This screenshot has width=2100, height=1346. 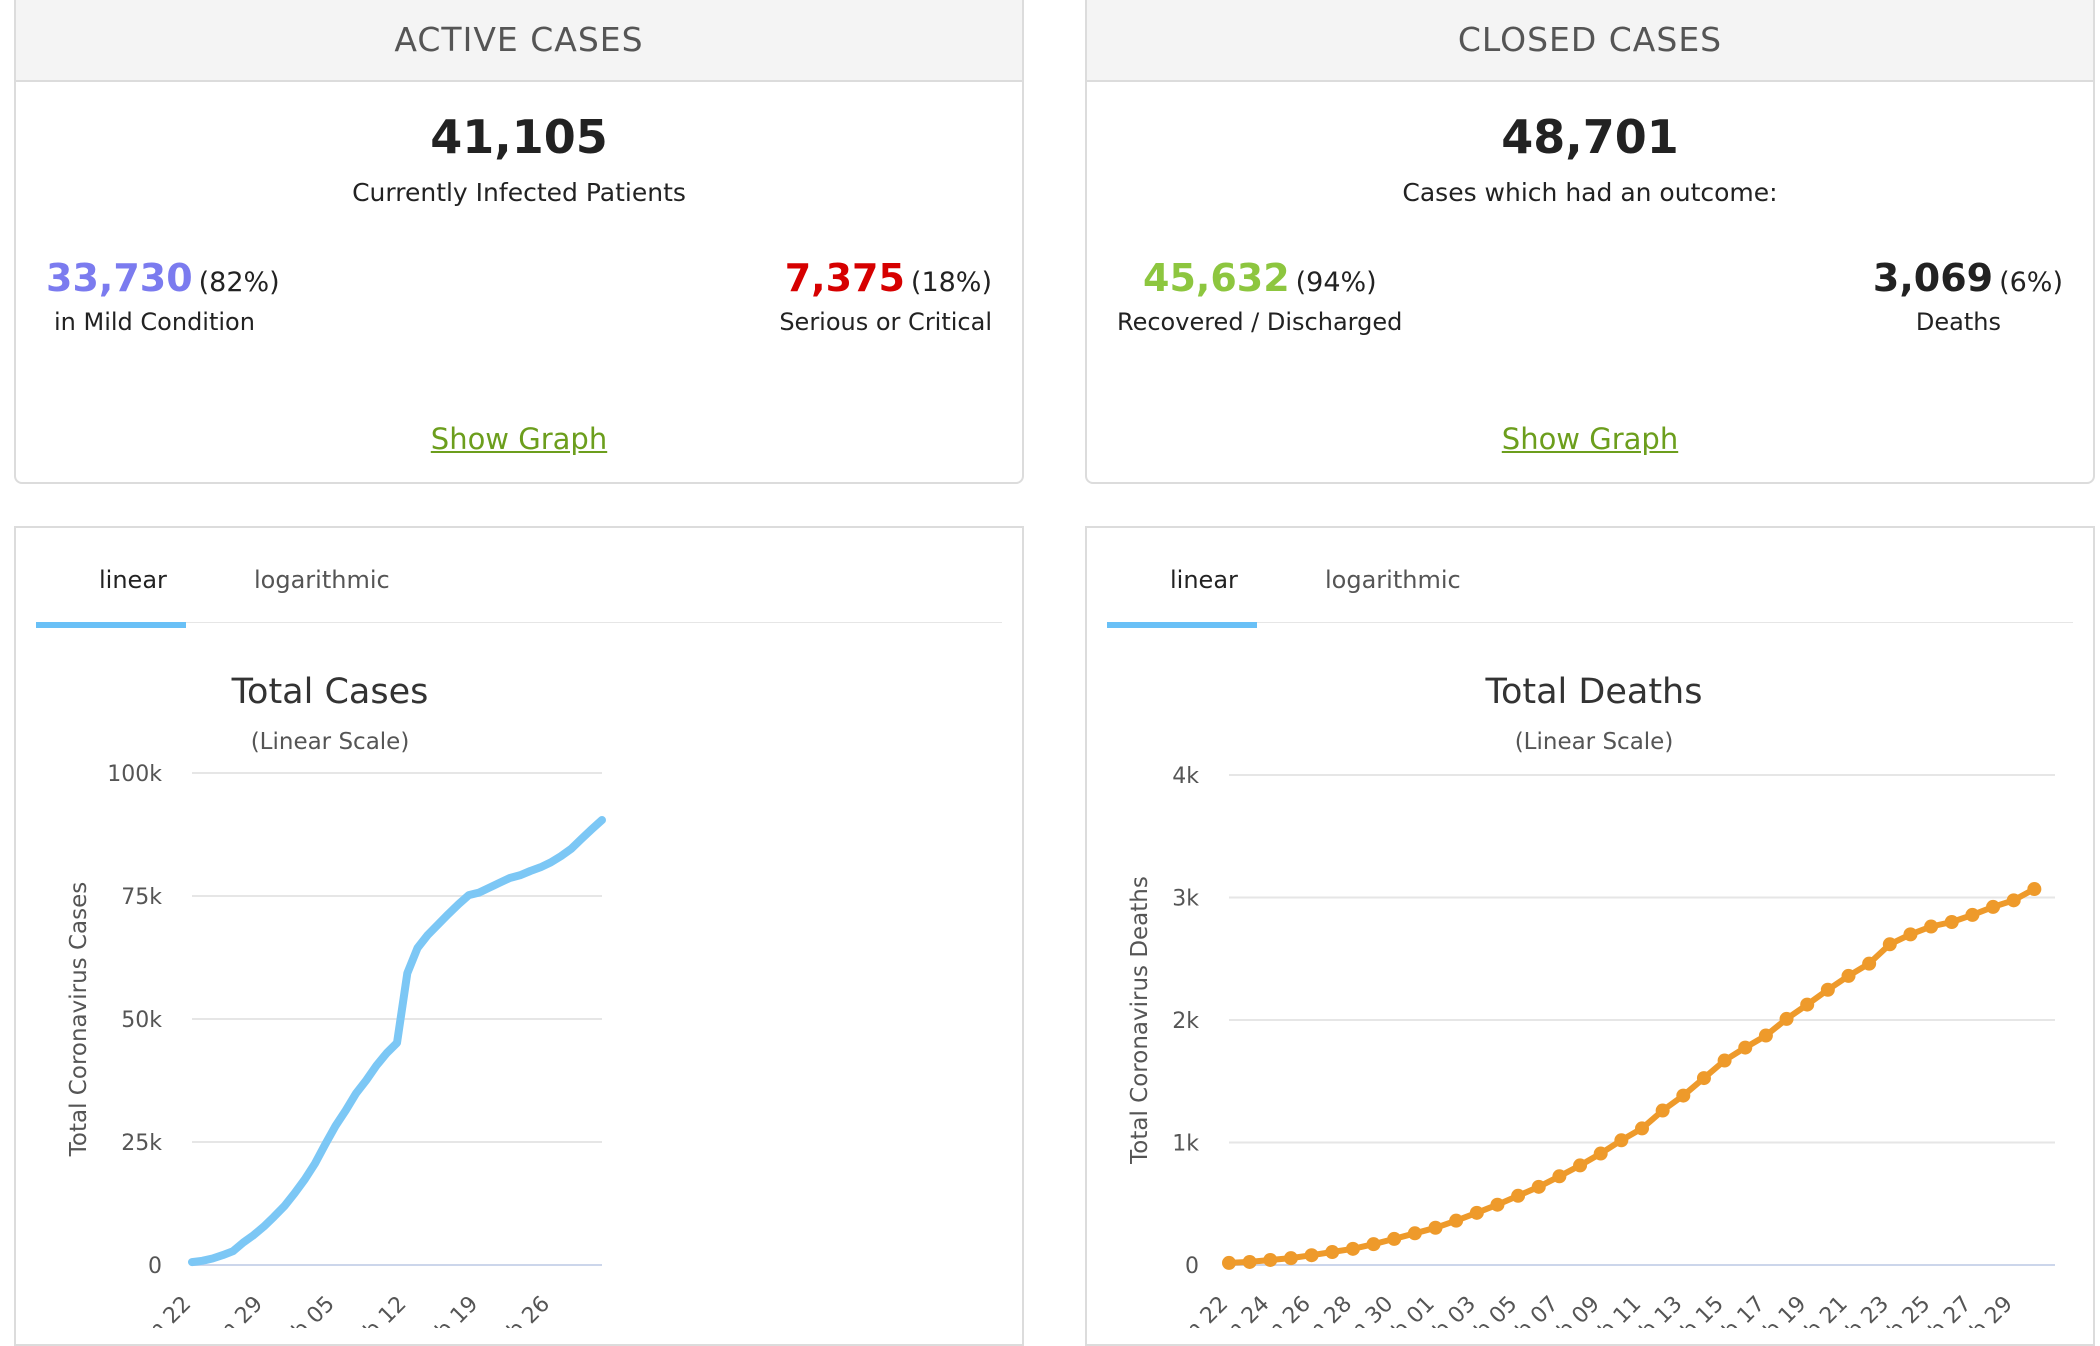 What do you see at coordinates (1590, 192) in the screenshot?
I see `closed-cases-total-label: Cases which had an outcome:` at bounding box center [1590, 192].